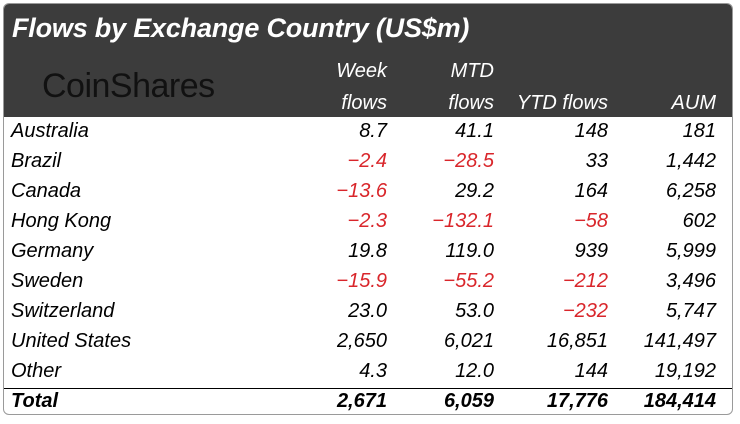  I want to click on aum-cell: 1,442, so click(690, 161).